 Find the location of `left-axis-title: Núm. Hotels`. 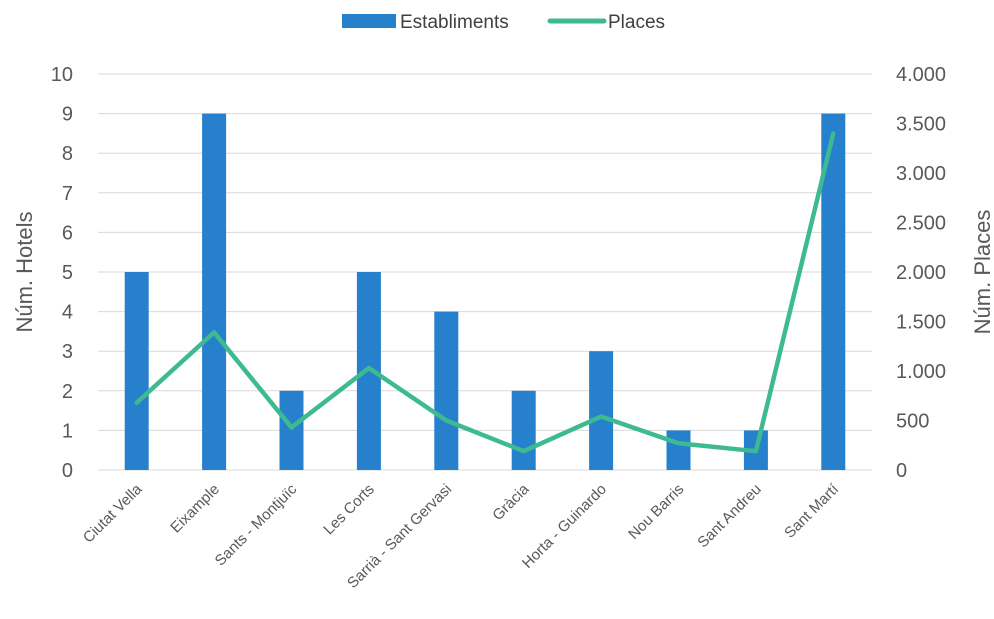

left-axis-title: Núm. Hotels is located at coordinates (24, 271).